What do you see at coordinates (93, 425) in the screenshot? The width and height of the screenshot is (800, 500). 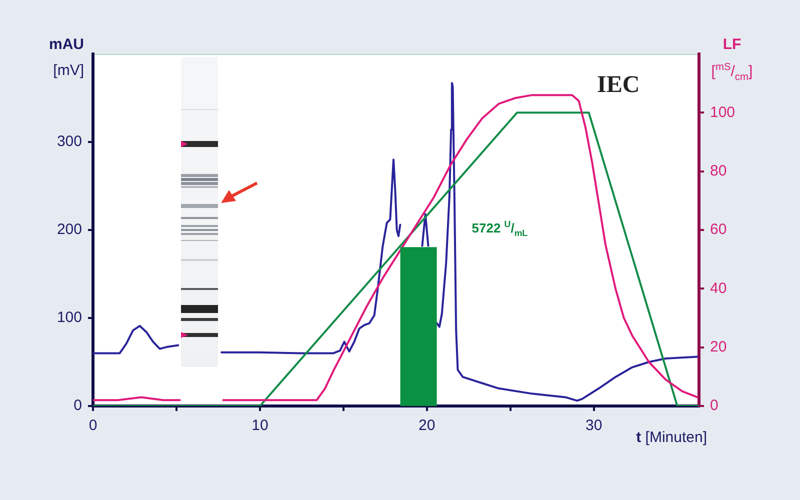 I see `x-tick-label: 0` at bounding box center [93, 425].